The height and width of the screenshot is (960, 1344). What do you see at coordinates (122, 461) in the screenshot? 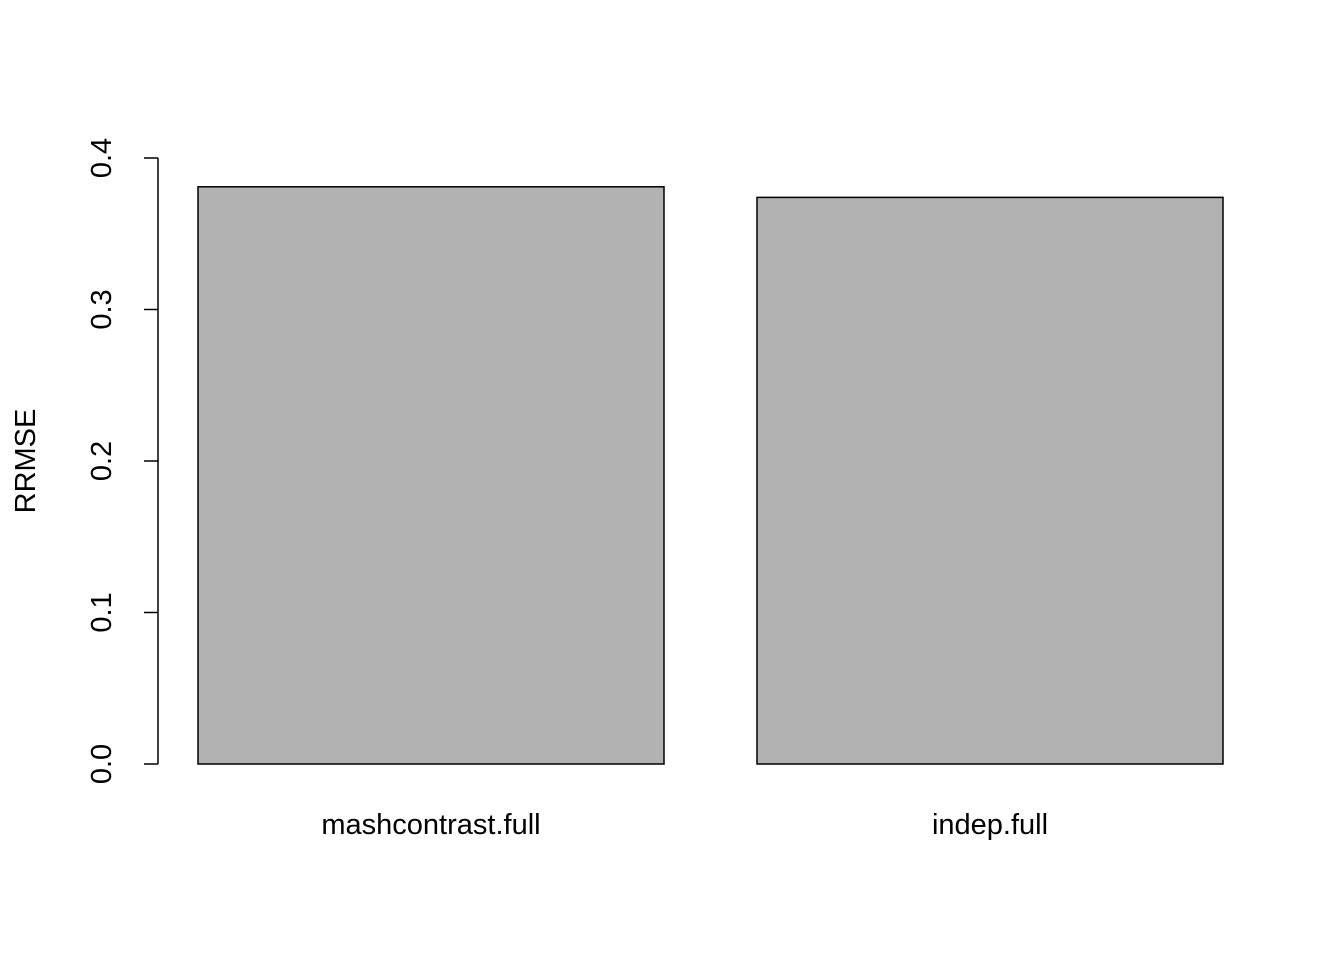
I see `y-axis: 0.0 0.1 0.2 0.3 0.4` at bounding box center [122, 461].